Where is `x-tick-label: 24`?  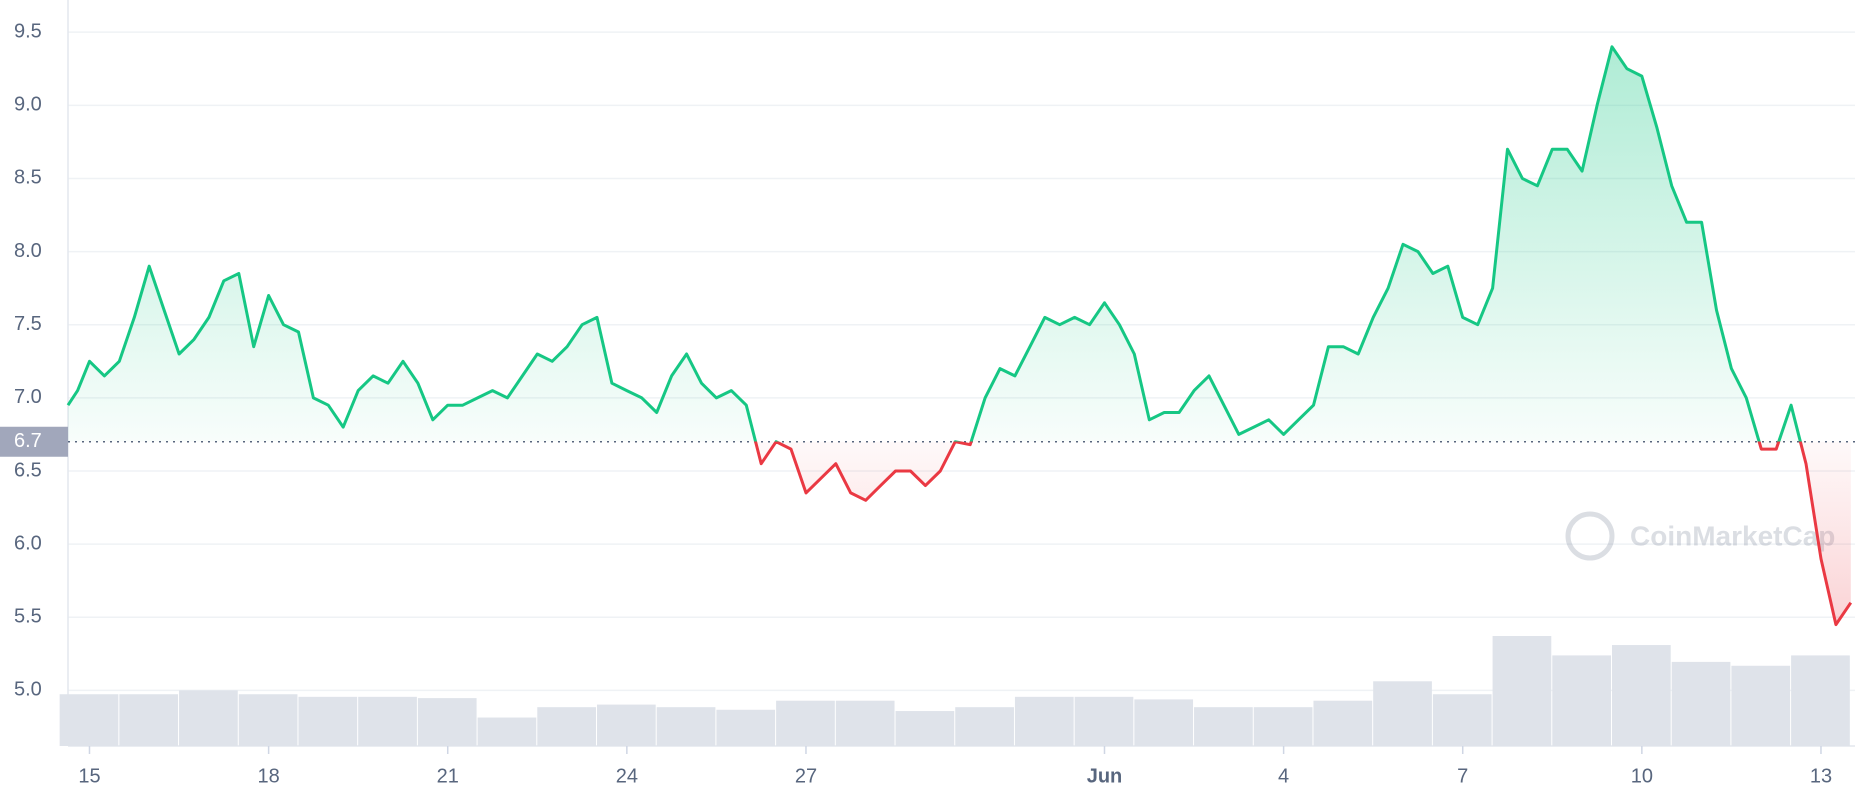
x-tick-label: 24 is located at coordinates (627, 776).